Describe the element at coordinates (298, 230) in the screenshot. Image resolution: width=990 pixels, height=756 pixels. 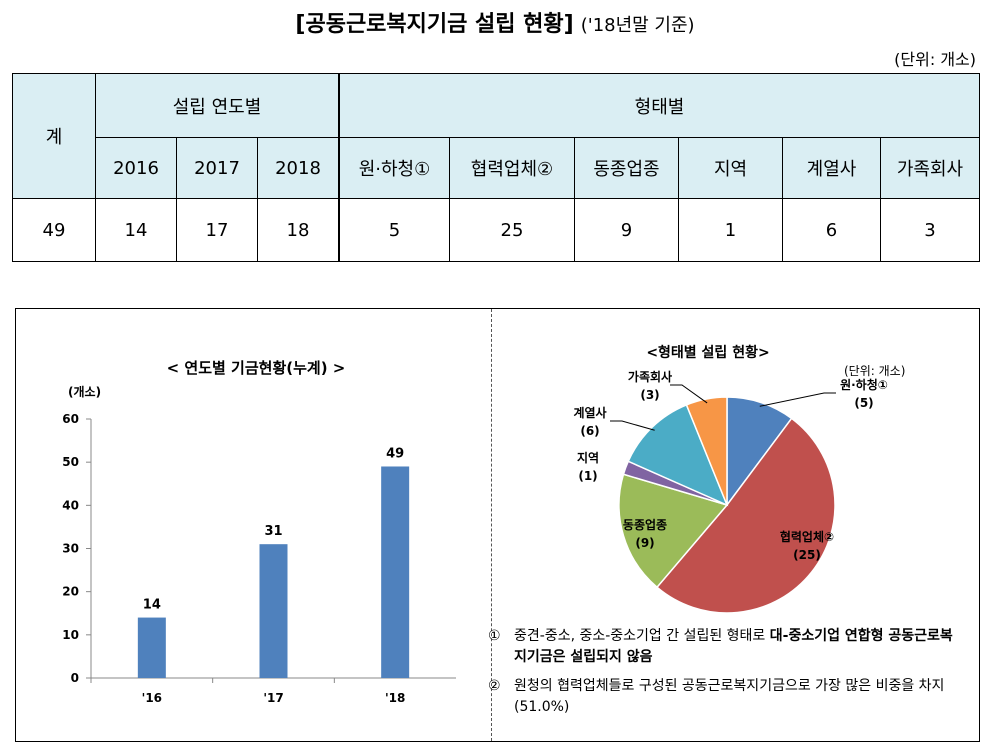
I see `year-cell: 18` at that location.